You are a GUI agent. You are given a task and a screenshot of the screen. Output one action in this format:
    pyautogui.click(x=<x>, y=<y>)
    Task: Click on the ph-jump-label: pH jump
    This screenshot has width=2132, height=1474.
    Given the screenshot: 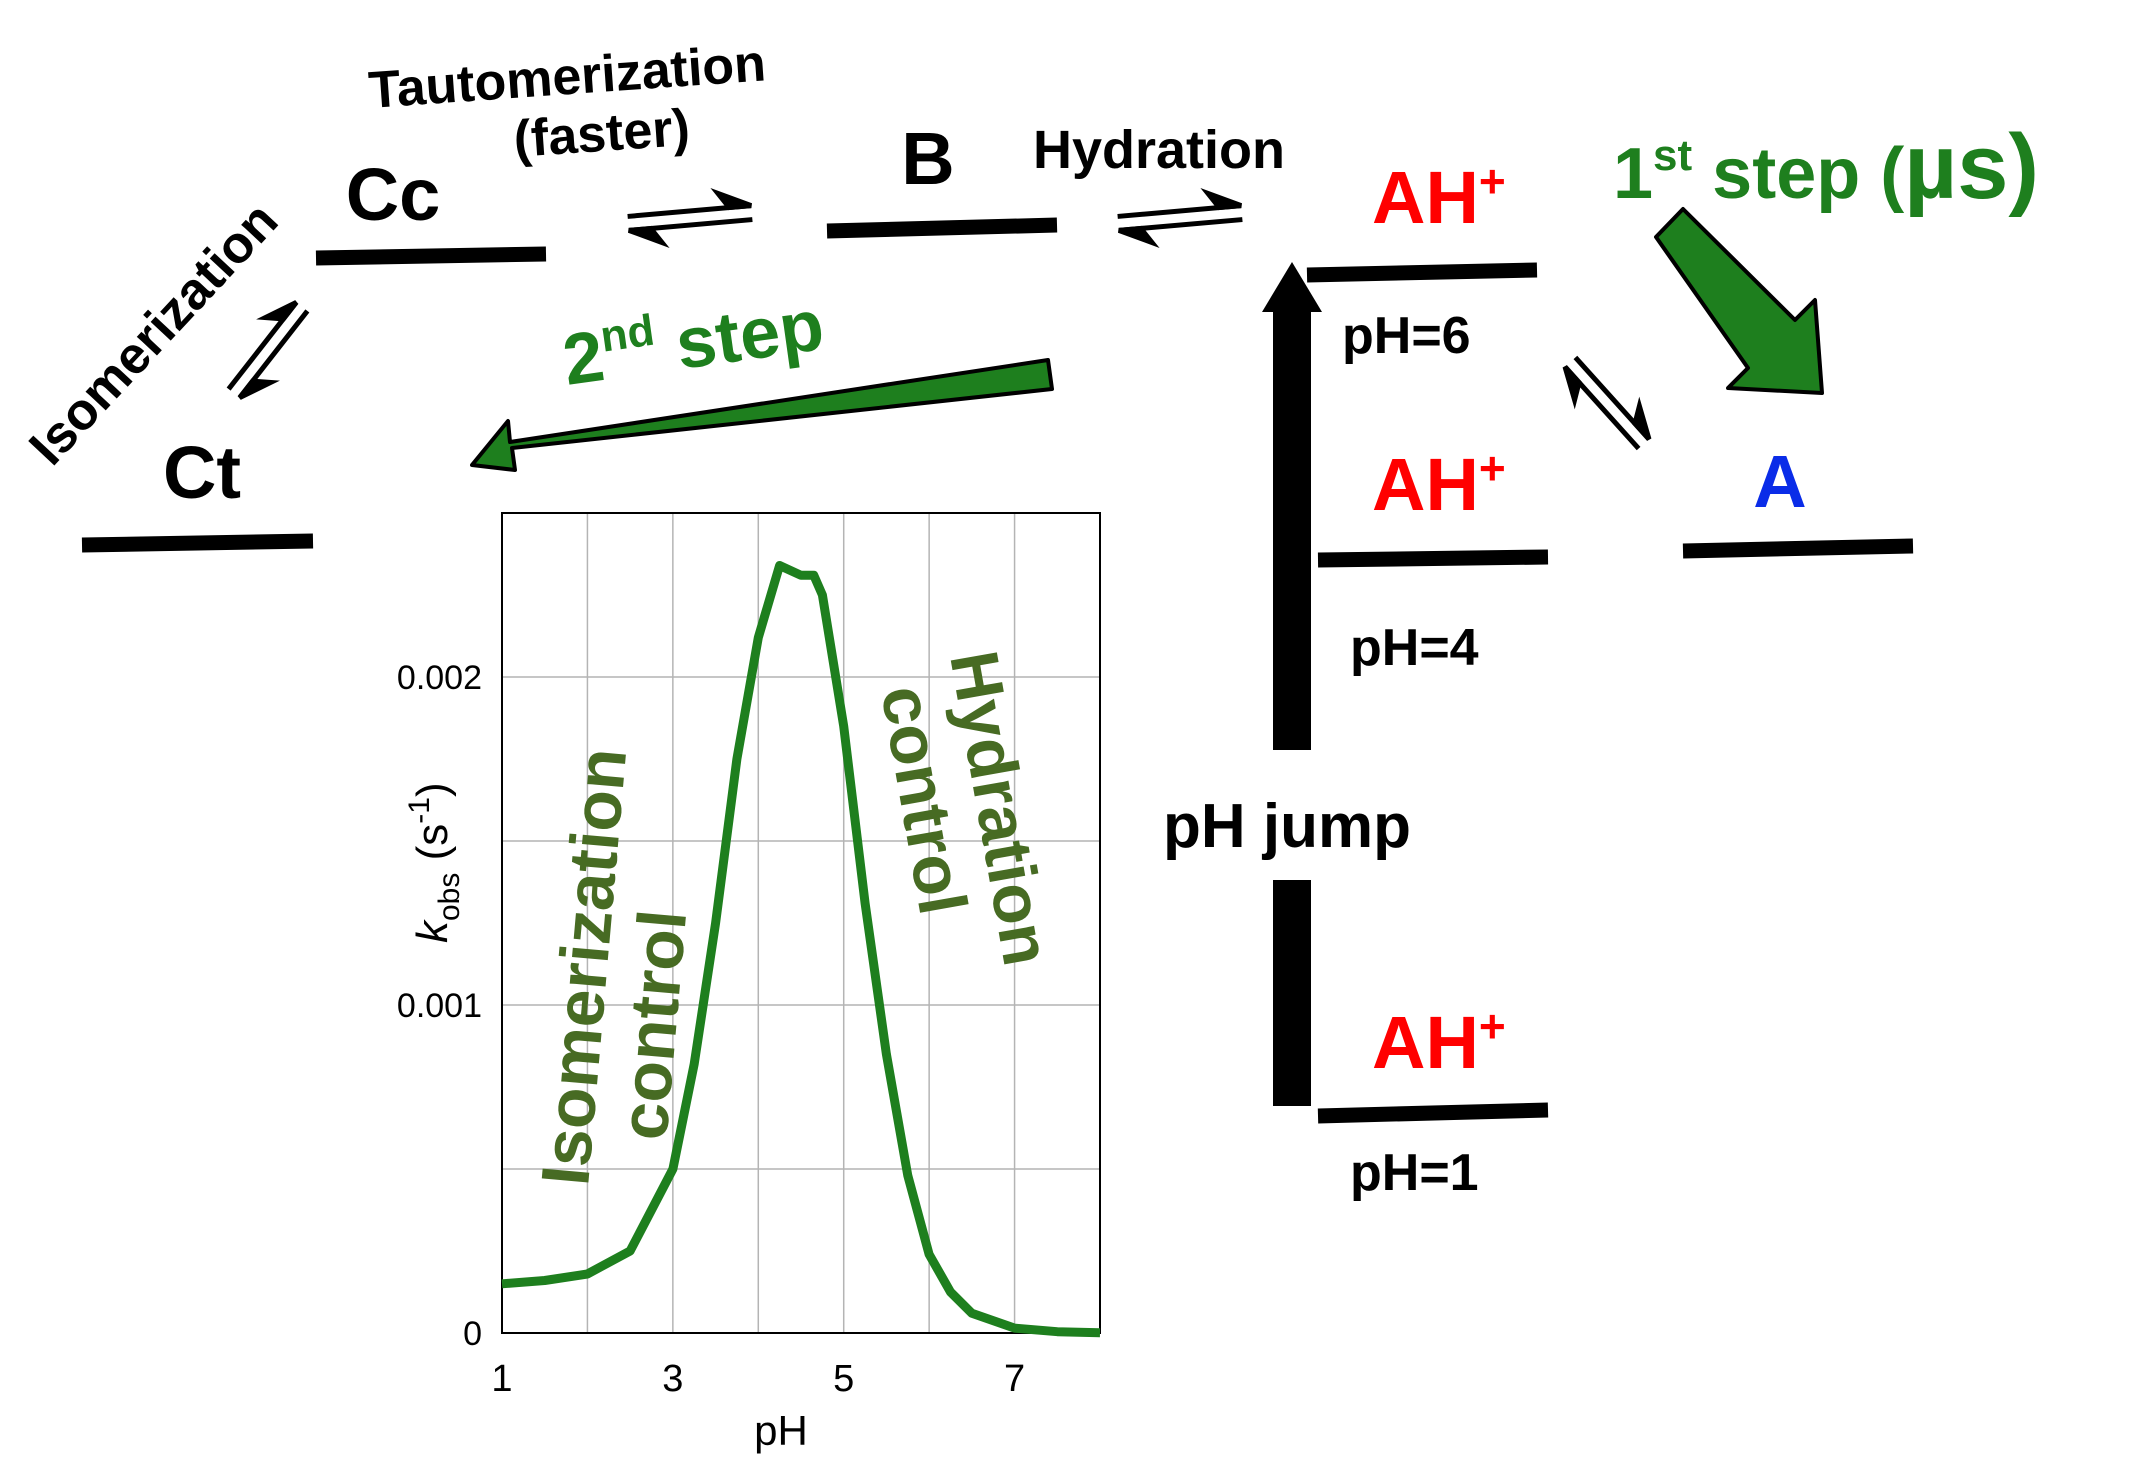 What is the action you would take?
    pyautogui.click(x=1287, y=826)
    